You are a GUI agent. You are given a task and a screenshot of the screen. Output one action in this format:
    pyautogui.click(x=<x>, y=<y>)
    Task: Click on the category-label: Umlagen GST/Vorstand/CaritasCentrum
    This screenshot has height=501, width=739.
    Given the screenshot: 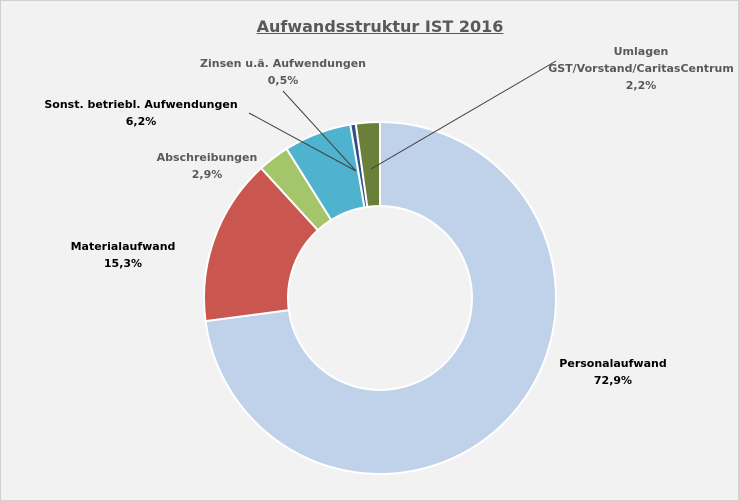 What is the action you would take?
    pyautogui.click(x=641, y=60)
    